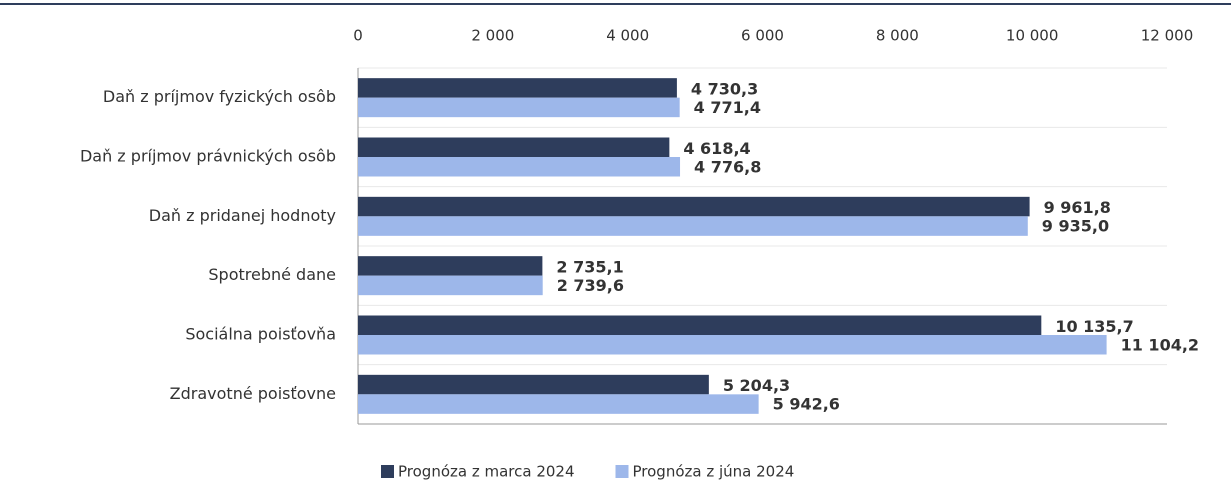 Image resolution: width=1231 pixels, height=486 pixels. Describe the element at coordinates (1094, 326) in the screenshot. I see `value-label: 10 135,7` at that location.